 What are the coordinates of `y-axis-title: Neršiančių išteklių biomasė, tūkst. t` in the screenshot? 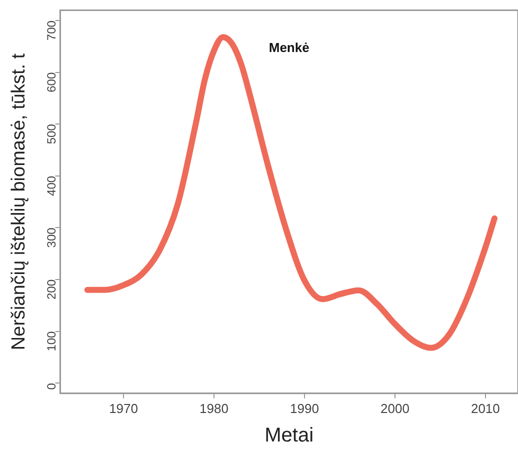 It's located at (19, 201).